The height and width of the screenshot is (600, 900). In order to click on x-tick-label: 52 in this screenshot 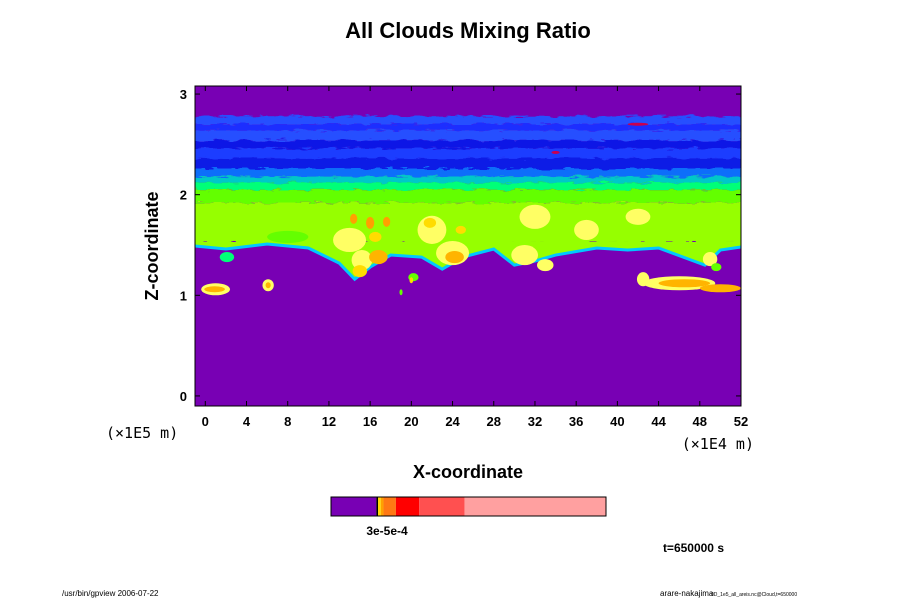, I will do `click(741, 421)`.